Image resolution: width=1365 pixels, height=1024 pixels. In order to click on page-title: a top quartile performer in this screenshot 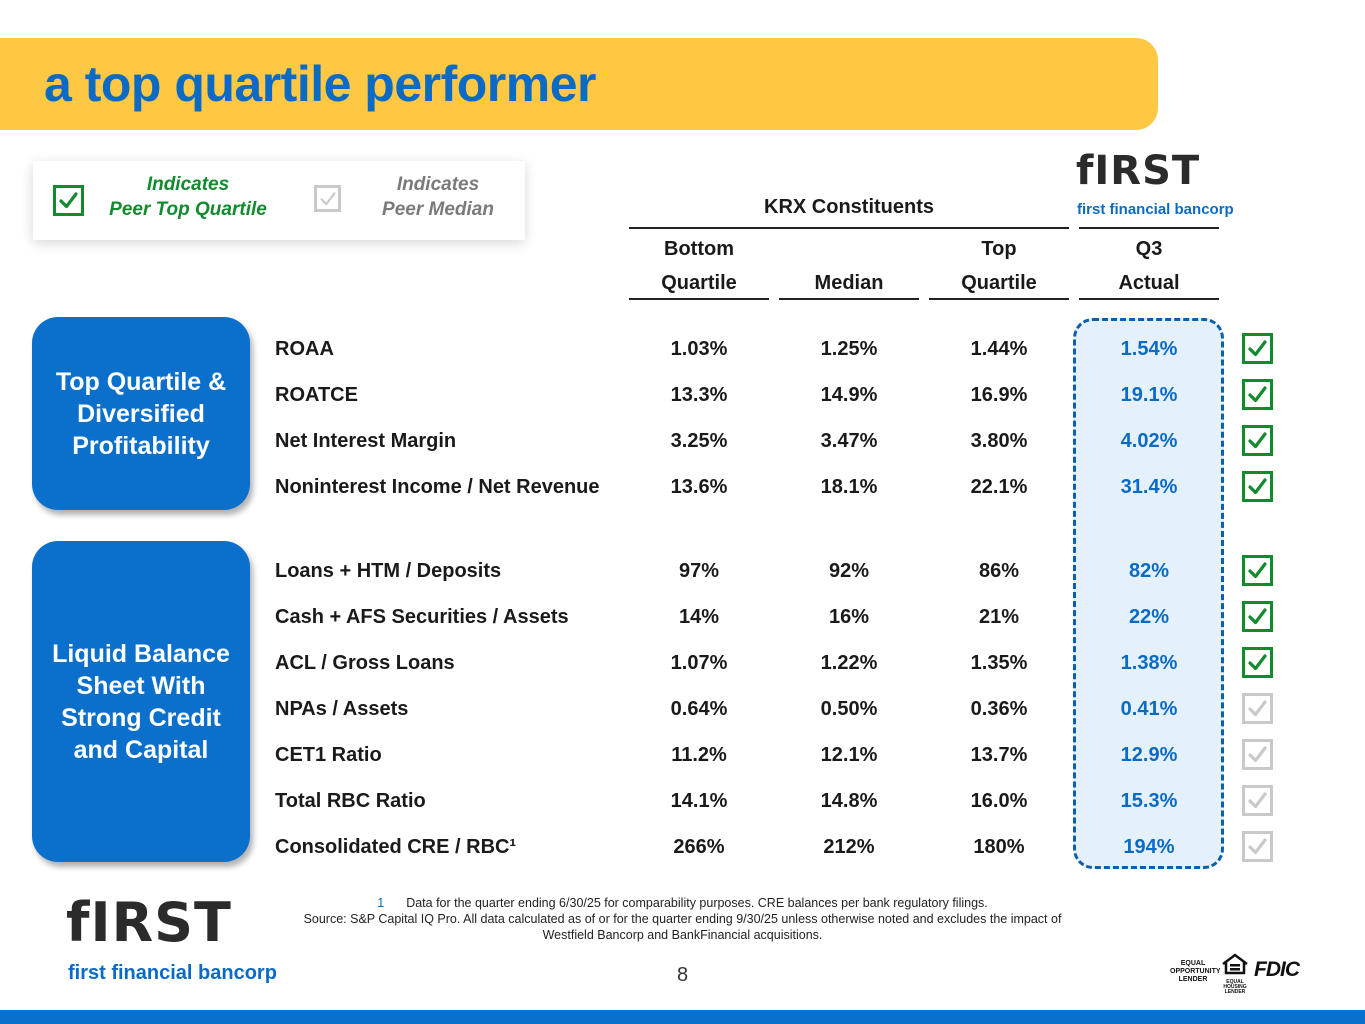, I will do `click(320, 84)`.